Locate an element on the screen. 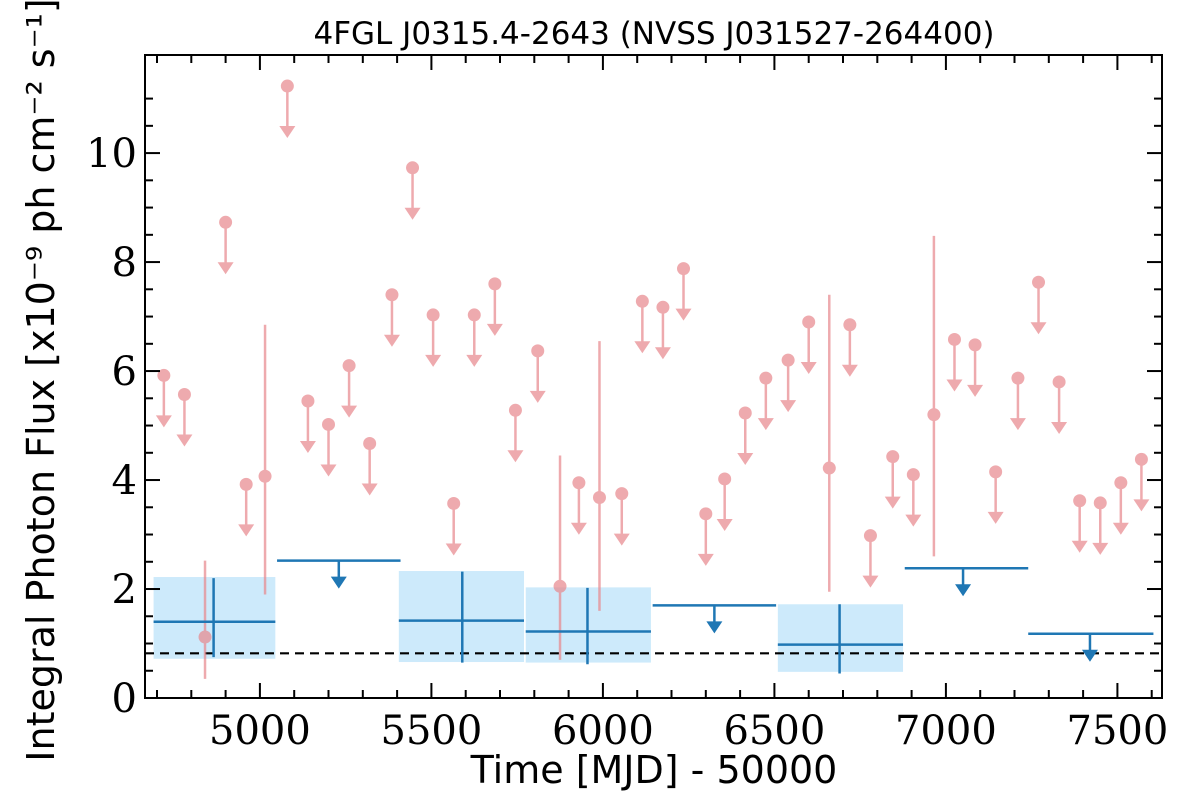  y-tick-label: 10 is located at coordinates (111, 154).